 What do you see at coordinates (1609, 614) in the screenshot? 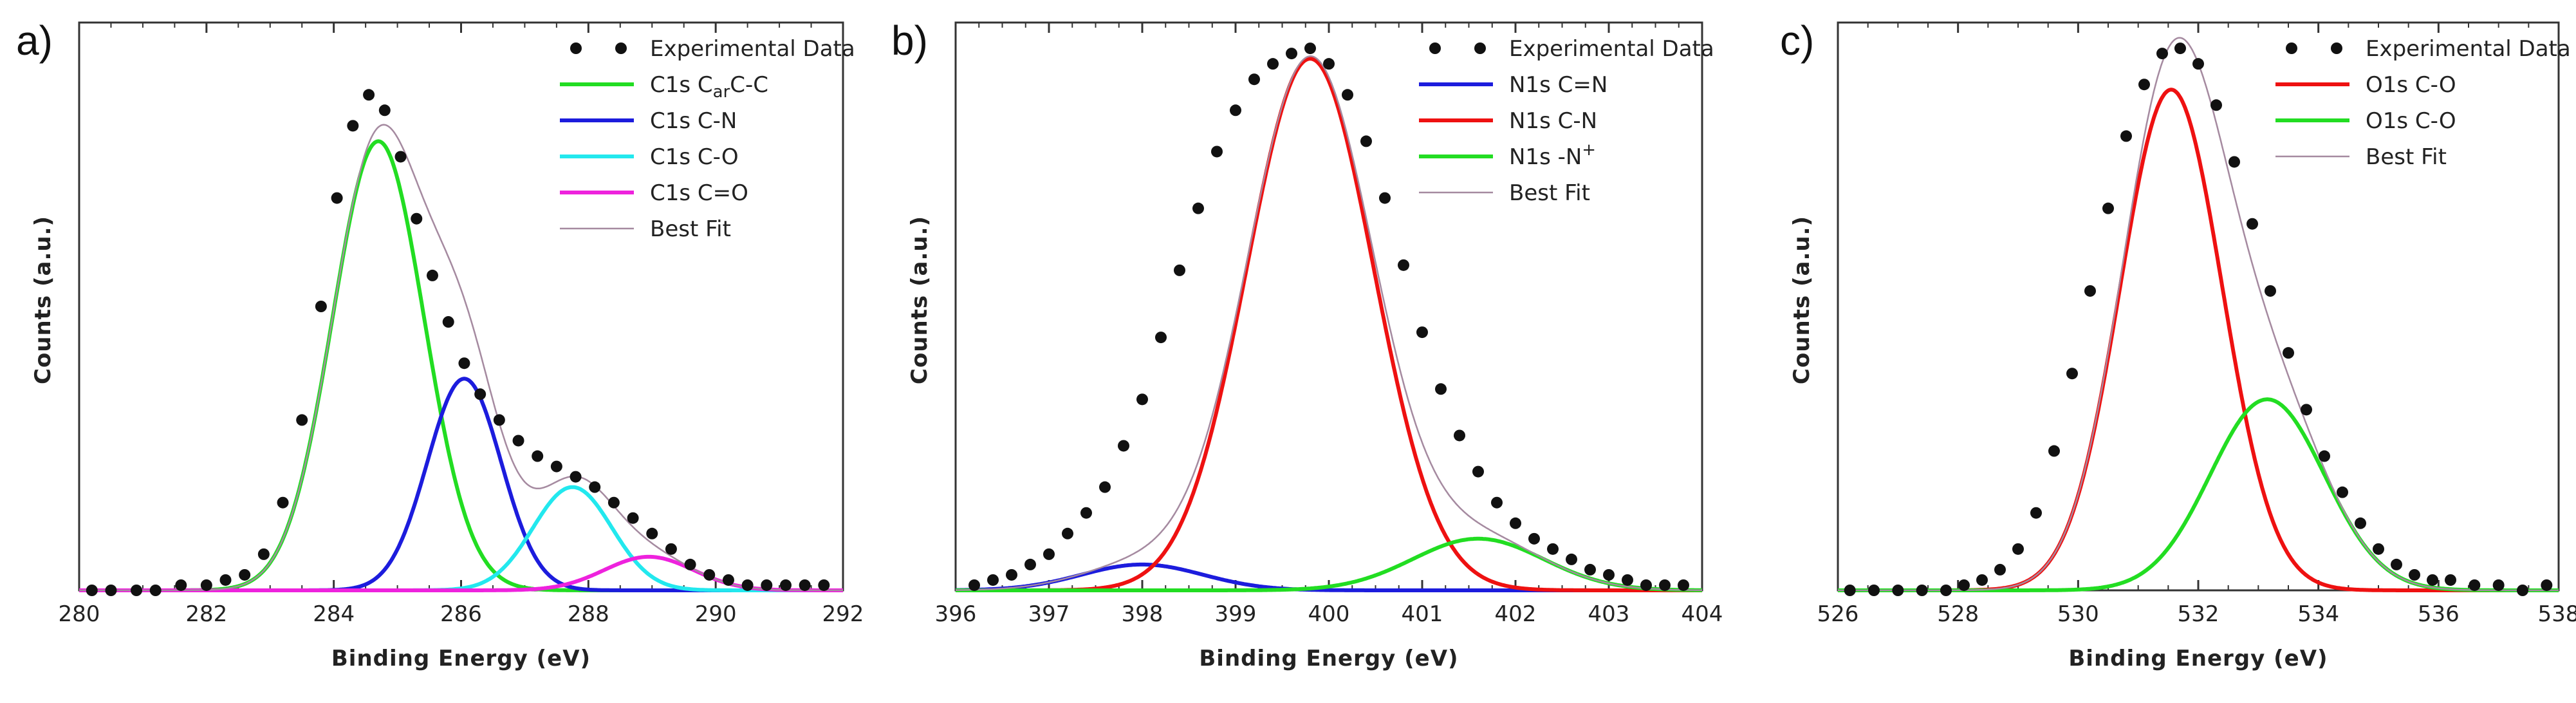
I see `x-tick-label: 403` at bounding box center [1609, 614].